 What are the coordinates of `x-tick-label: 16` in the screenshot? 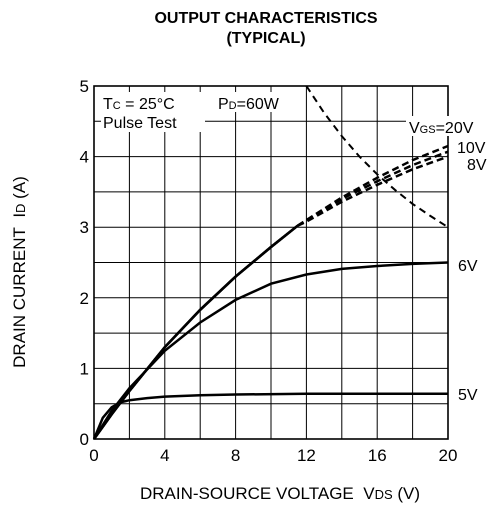 It's located at (377, 455).